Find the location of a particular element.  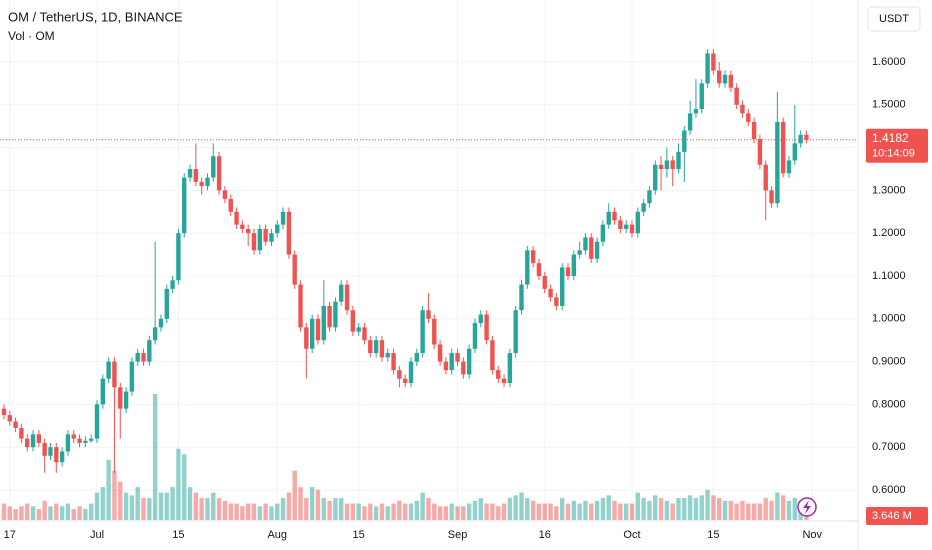

currency-label: USDT is located at coordinates (894, 19).